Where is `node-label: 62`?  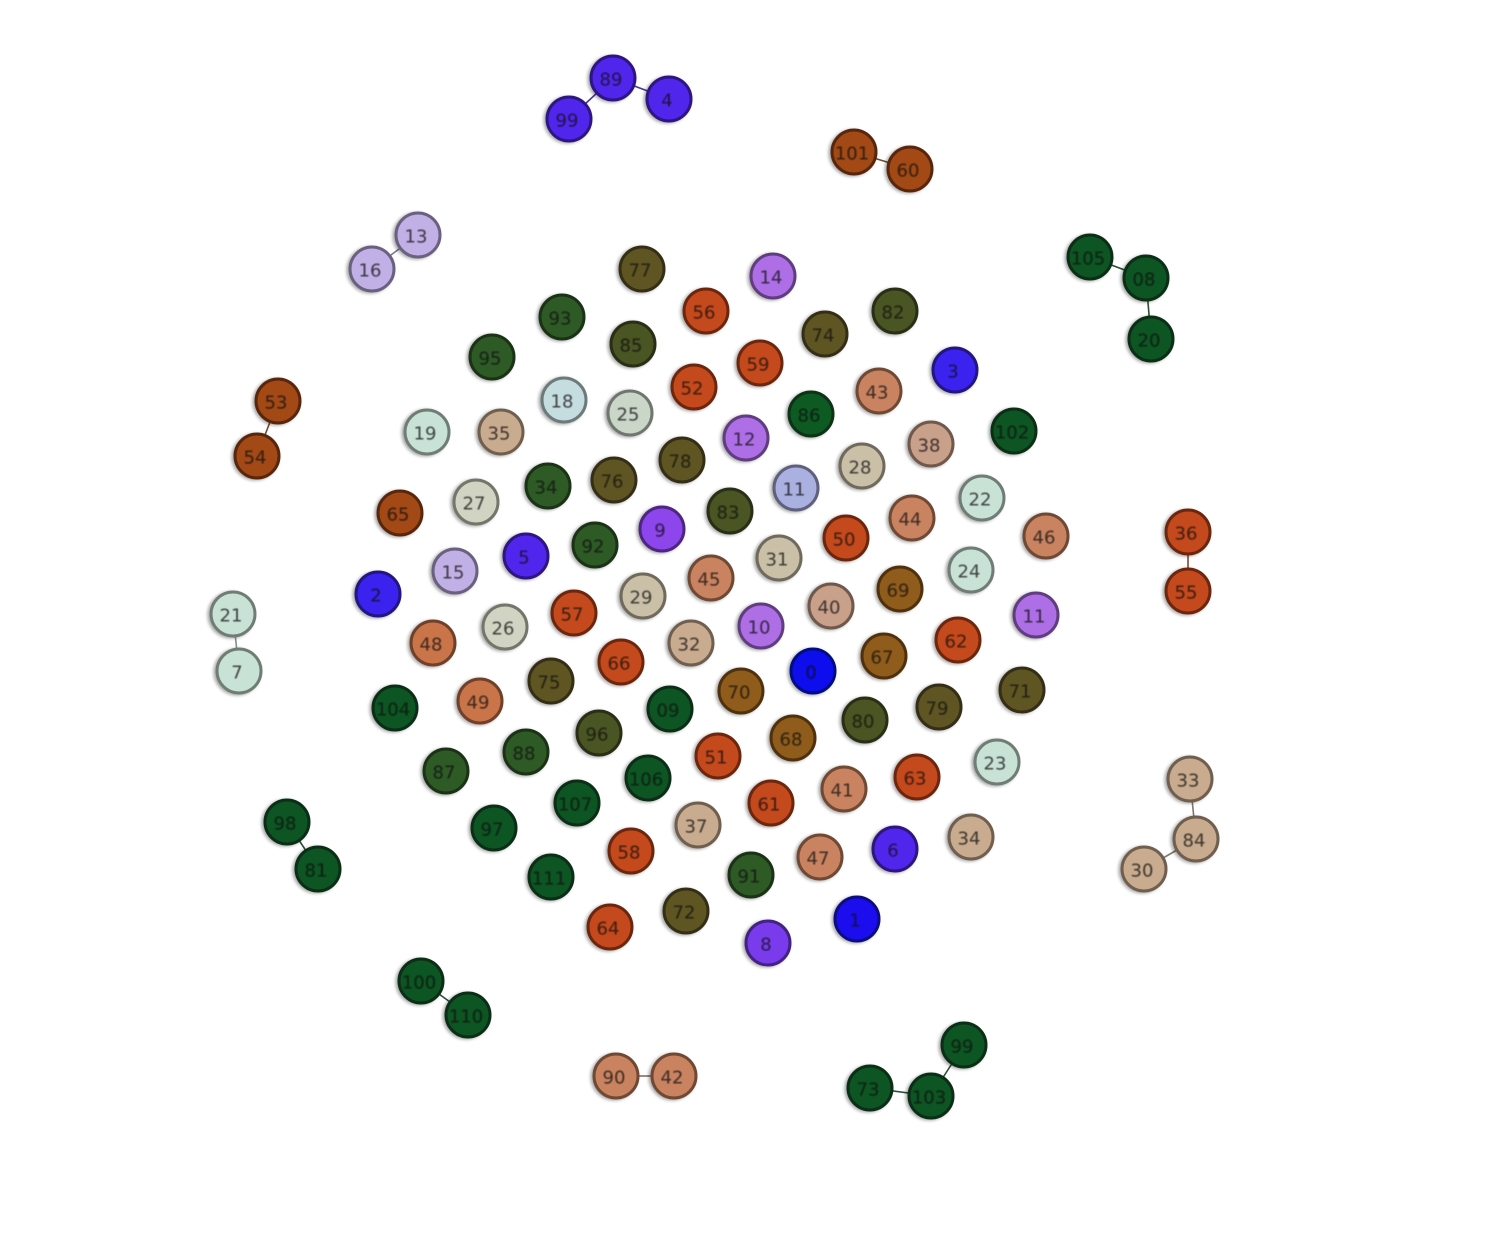
node-label: 62 is located at coordinates (956, 642).